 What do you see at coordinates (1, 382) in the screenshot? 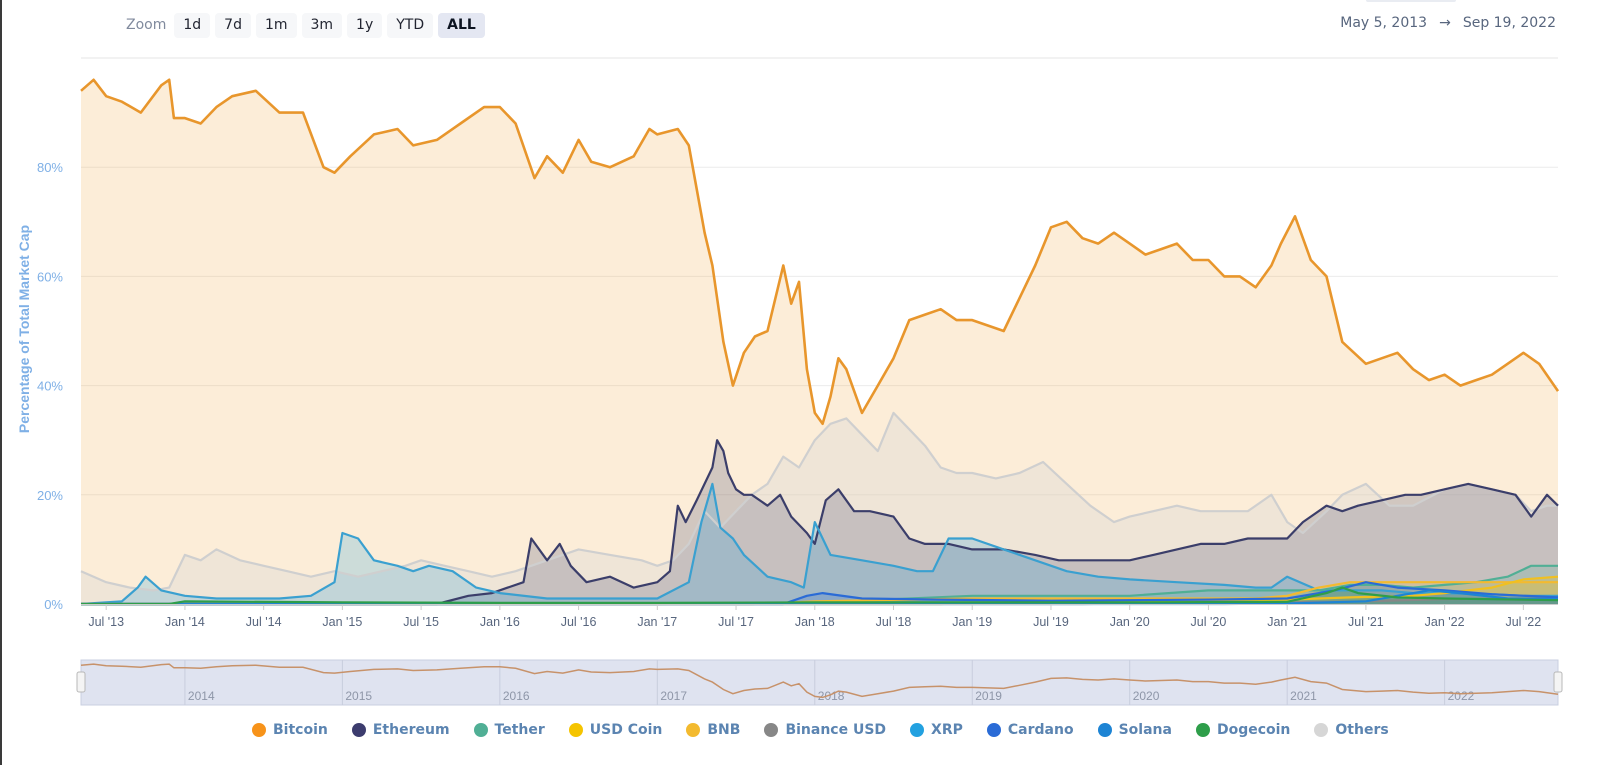
I see `window-left-border` at bounding box center [1, 382].